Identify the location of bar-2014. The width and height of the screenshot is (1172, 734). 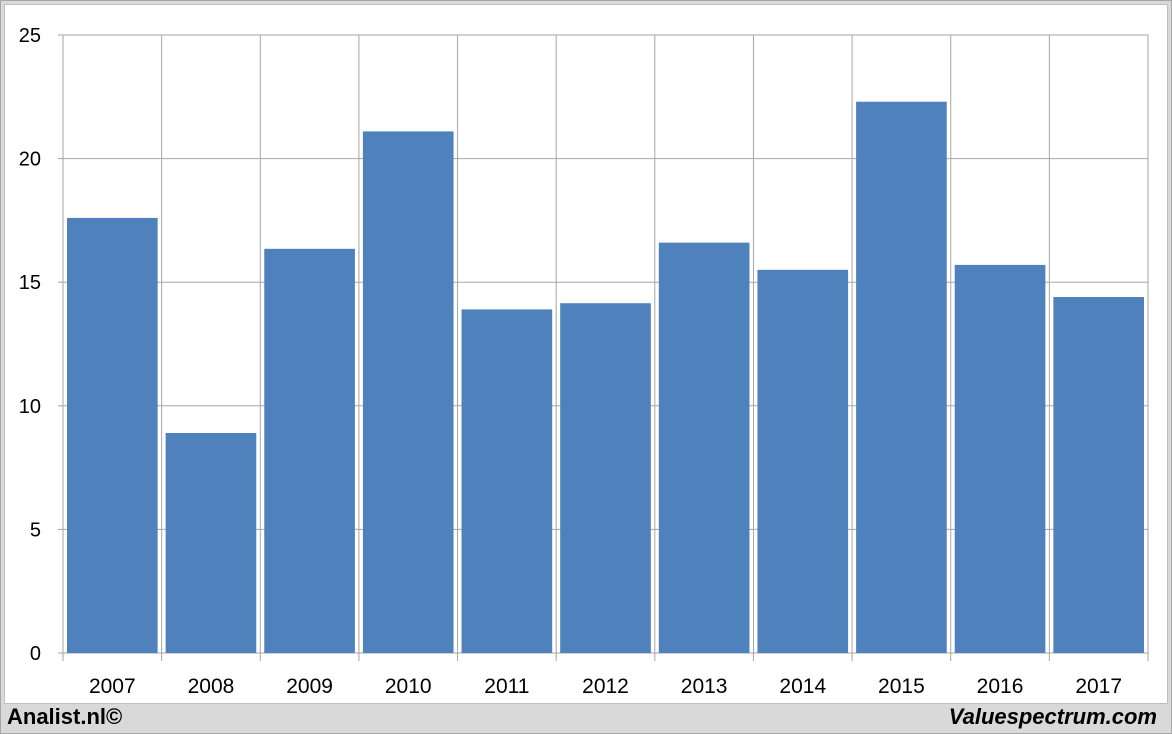
(803, 461).